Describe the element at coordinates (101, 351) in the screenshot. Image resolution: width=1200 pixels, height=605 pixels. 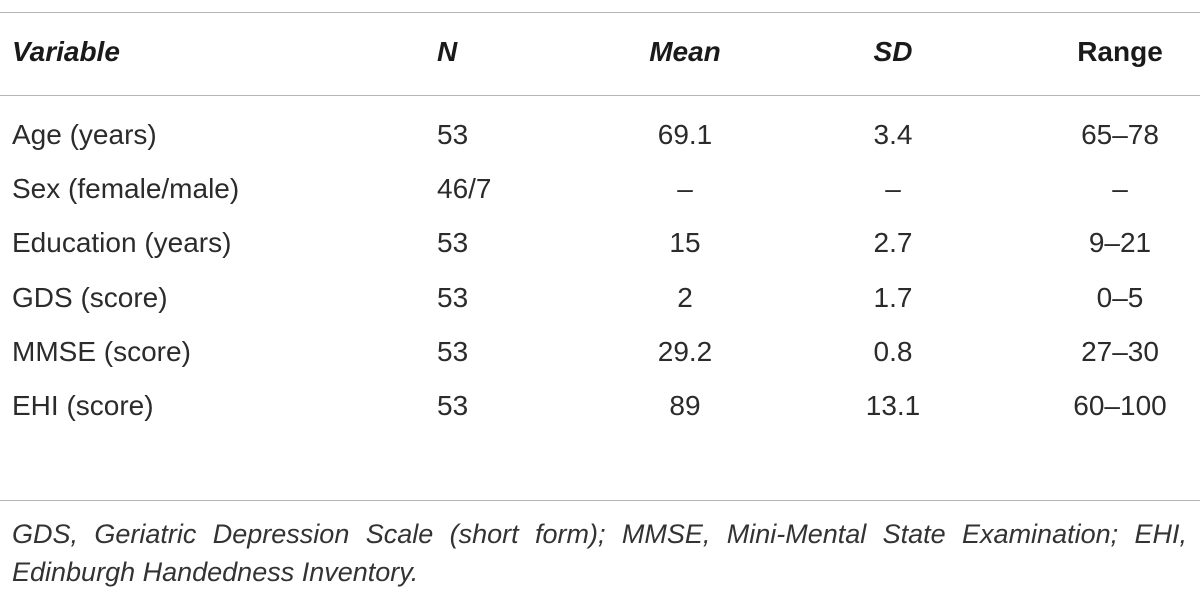
I see `table-cell: MMSE (score)` at that location.